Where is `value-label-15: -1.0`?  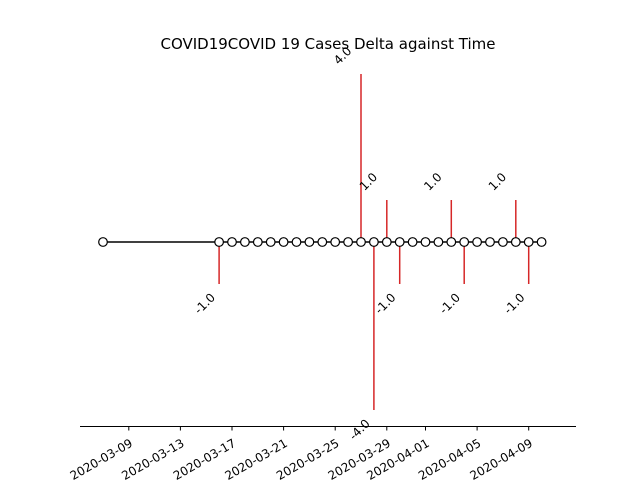 value-label-15: -1.0 is located at coordinates (385, 303).